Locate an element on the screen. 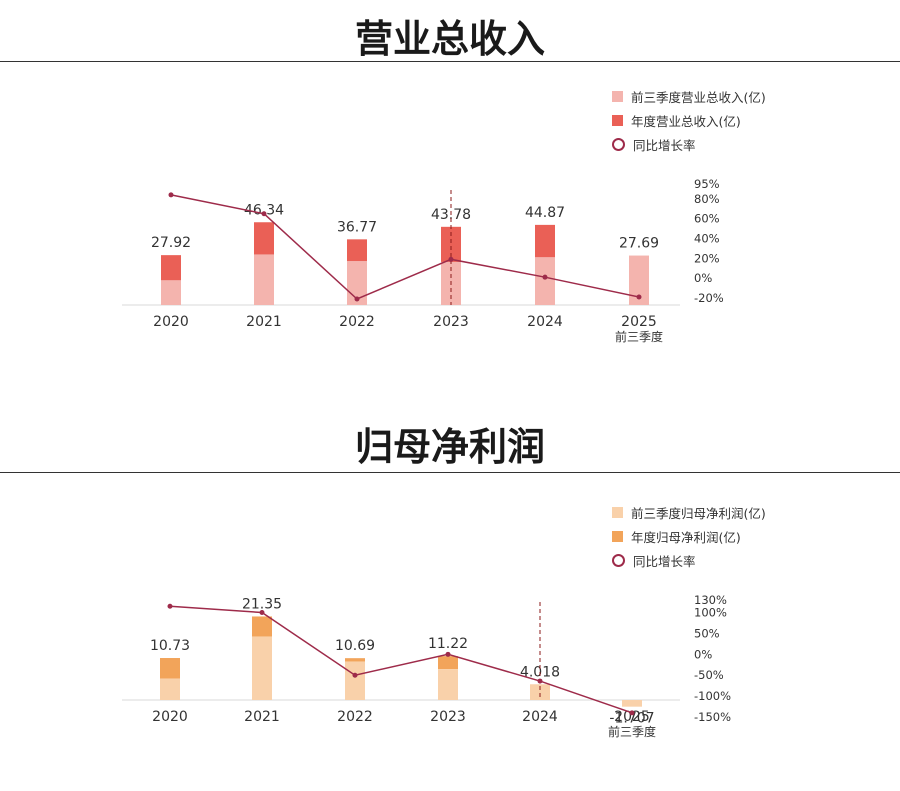  legend-label-profit-q3: 前三季度归母净利润(亿) is located at coordinates (698, 513).